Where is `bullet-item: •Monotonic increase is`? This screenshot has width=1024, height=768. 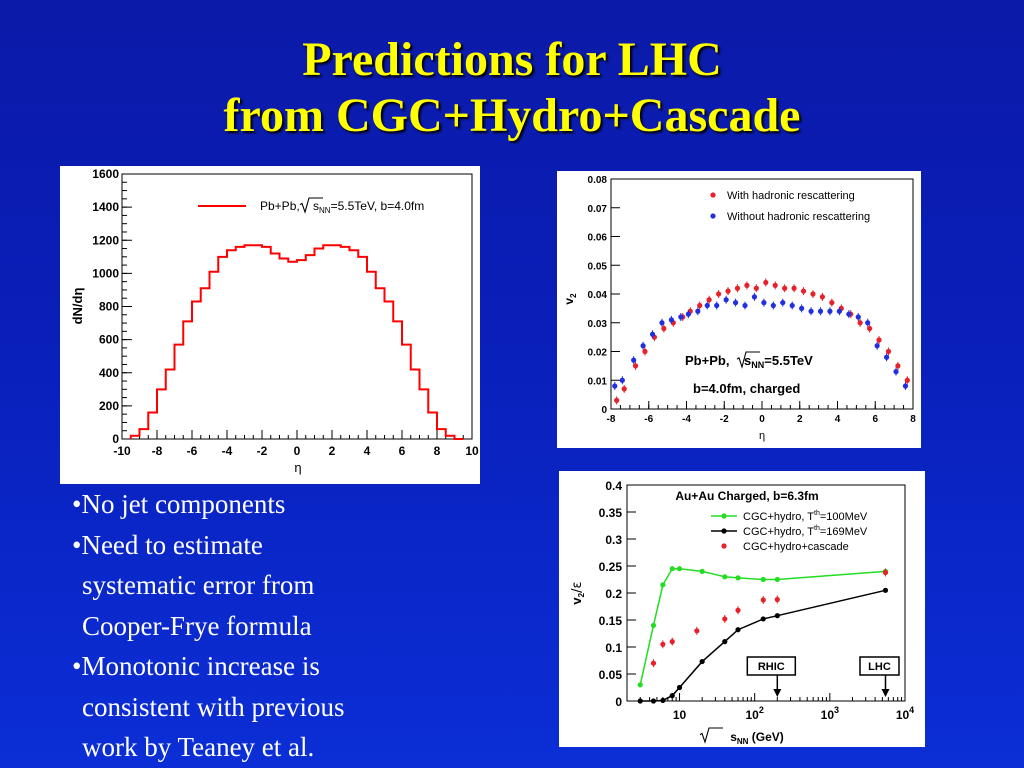 bullet-item: •Monotonic increase is is located at coordinates (196, 666).